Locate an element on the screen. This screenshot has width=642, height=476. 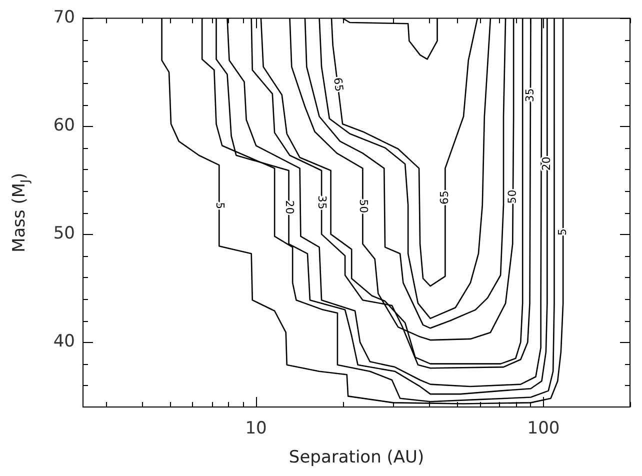
x-tick-label: 10 is located at coordinates (256, 428).